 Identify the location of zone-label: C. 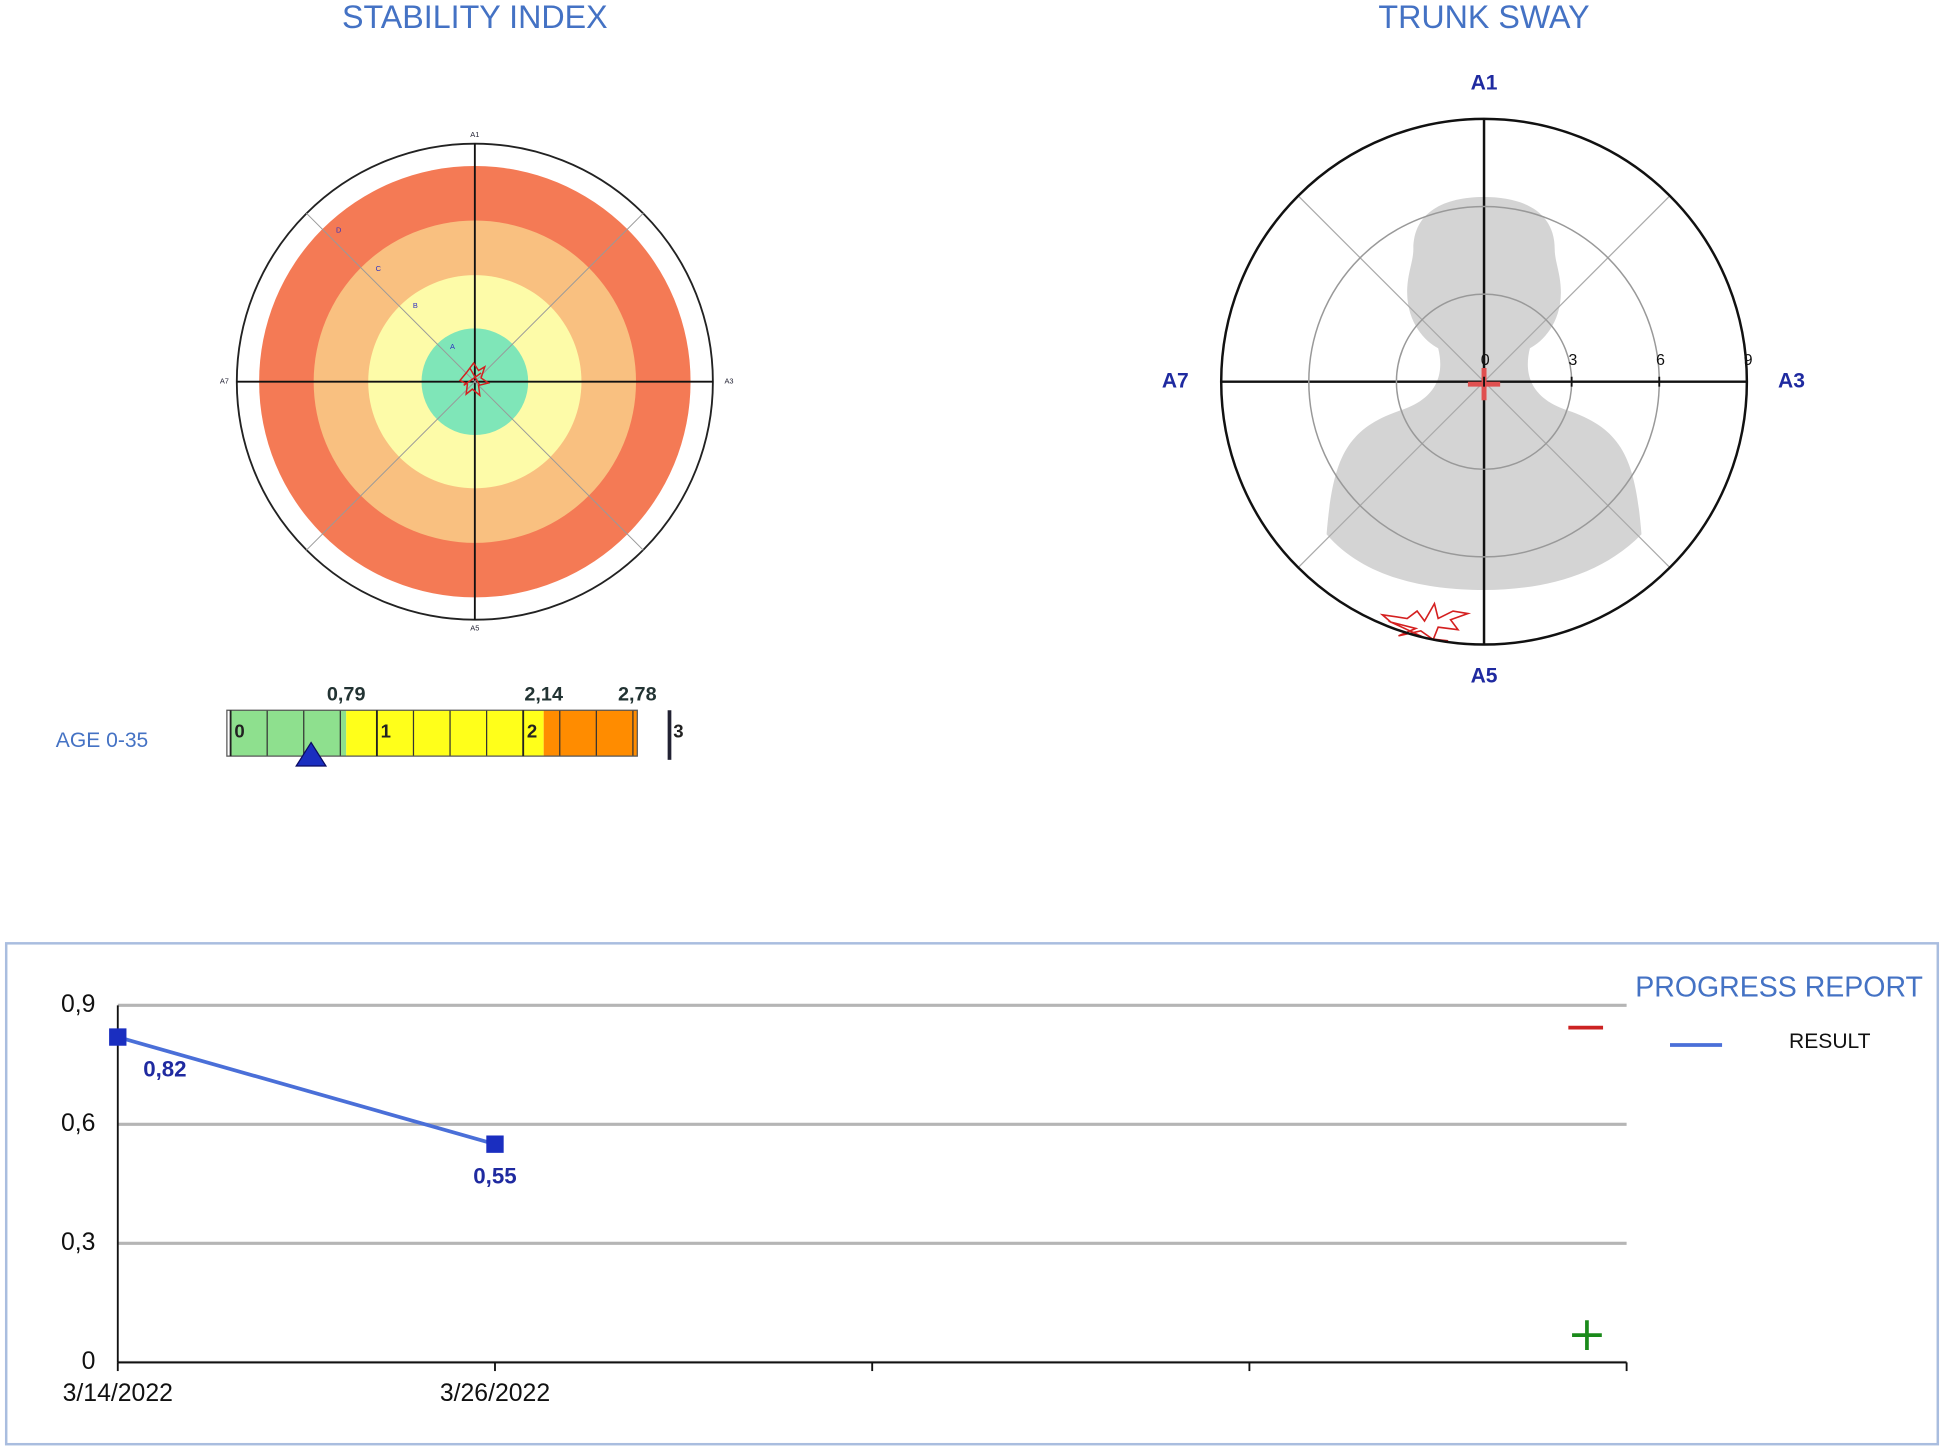
(379, 268).